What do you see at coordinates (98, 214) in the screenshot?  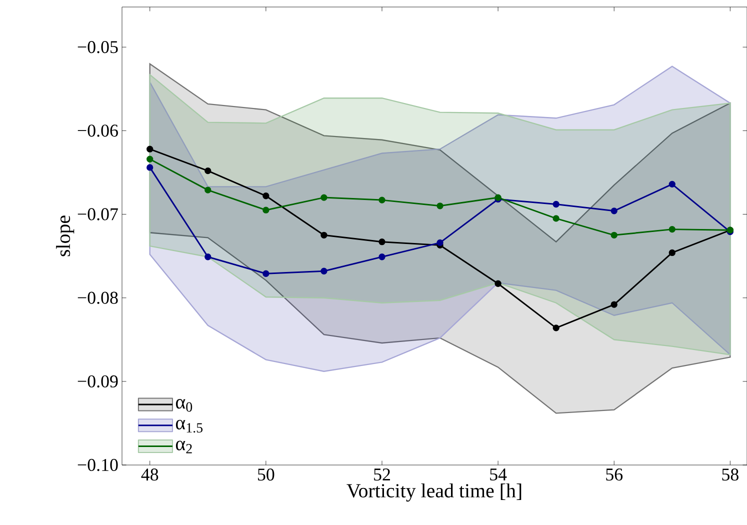 I see `y-tick-label: −0.07` at bounding box center [98, 214].